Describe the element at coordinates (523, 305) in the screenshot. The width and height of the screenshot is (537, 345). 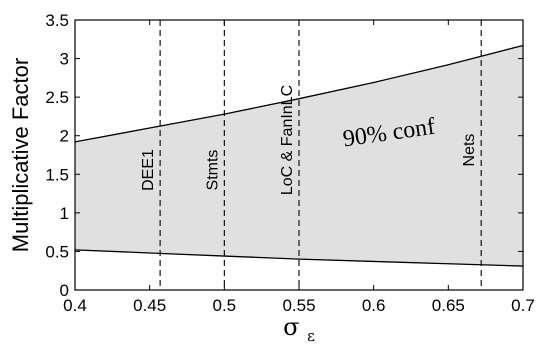
I see `x-tick-label-6: 0.7` at that location.